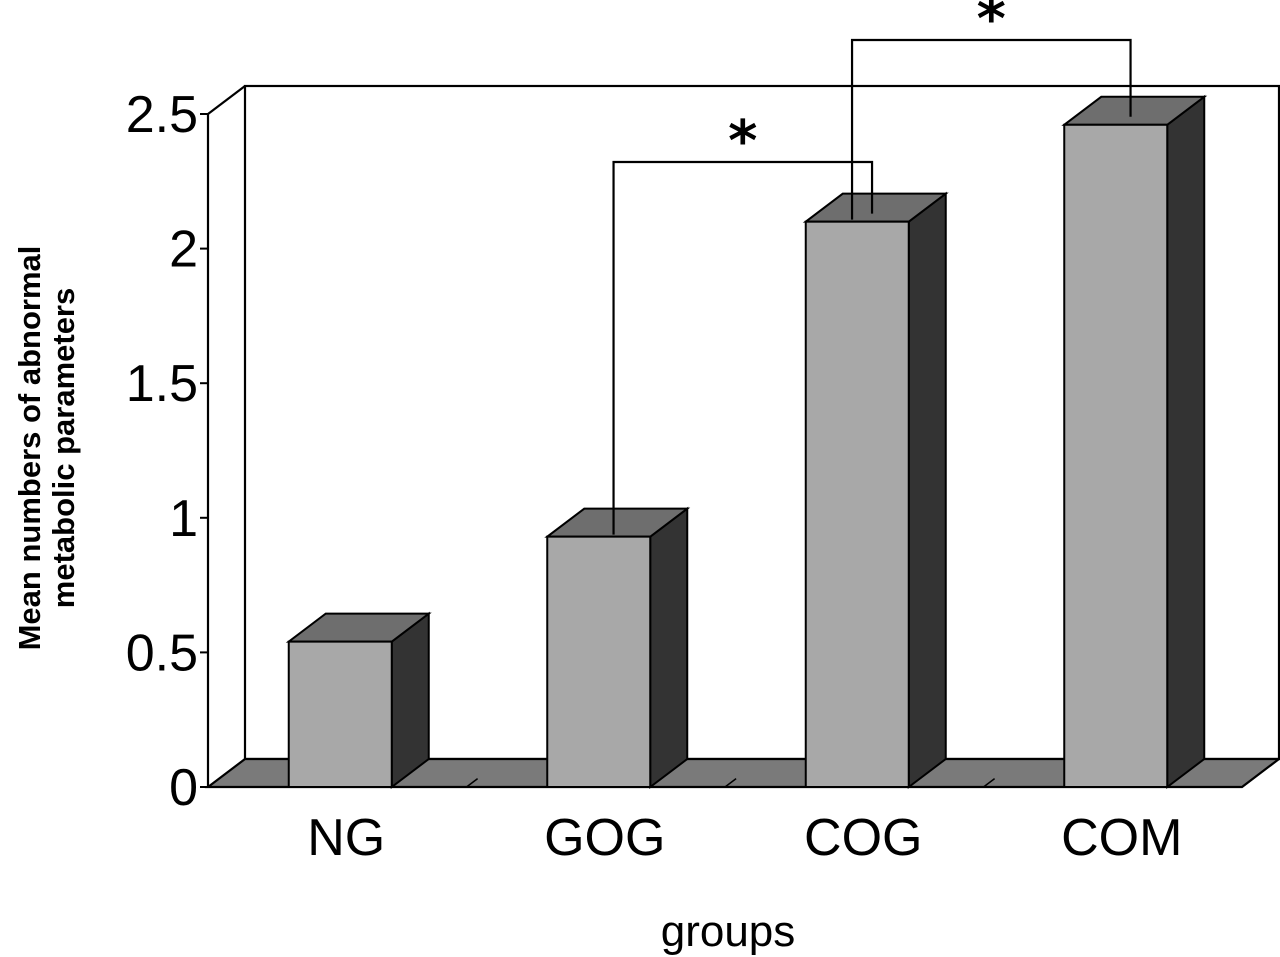 This screenshot has width=1280, height=957. What do you see at coordinates (1121, 838) in the screenshot?
I see `x-category-label: COM` at bounding box center [1121, 838].